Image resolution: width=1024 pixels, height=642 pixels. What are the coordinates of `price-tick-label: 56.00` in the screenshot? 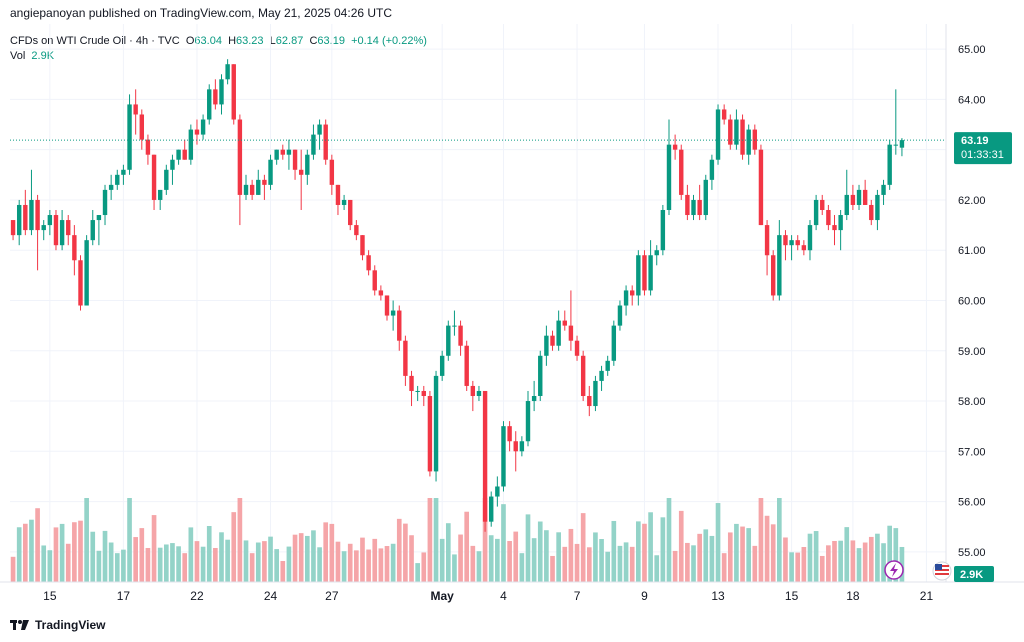 It's located at (972, 503).